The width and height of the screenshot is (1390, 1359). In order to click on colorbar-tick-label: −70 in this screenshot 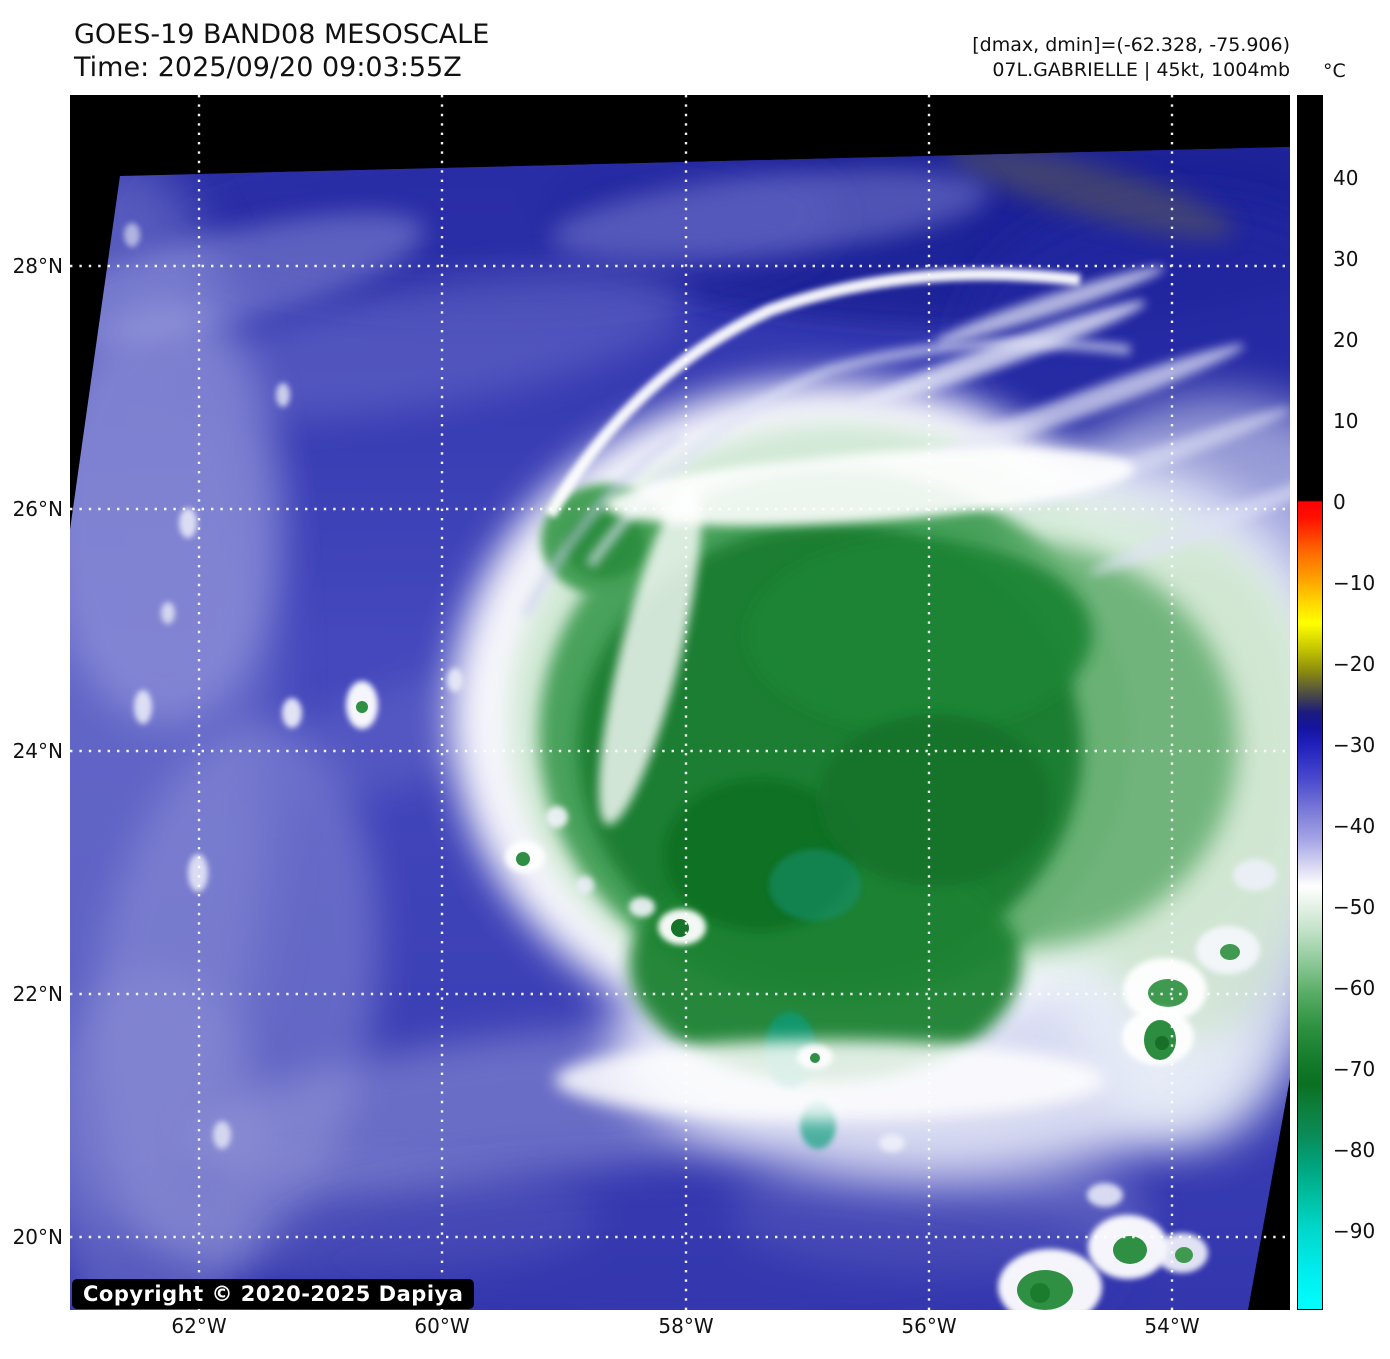, I will do `click(1354, 1068)`.